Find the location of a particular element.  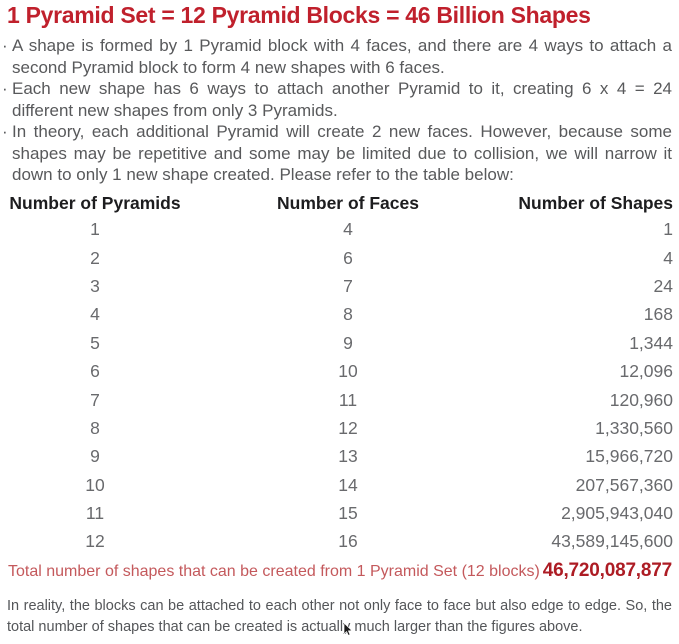

shapes-count-cell: 2,905,943,040 is located at coordinates (617, 513).